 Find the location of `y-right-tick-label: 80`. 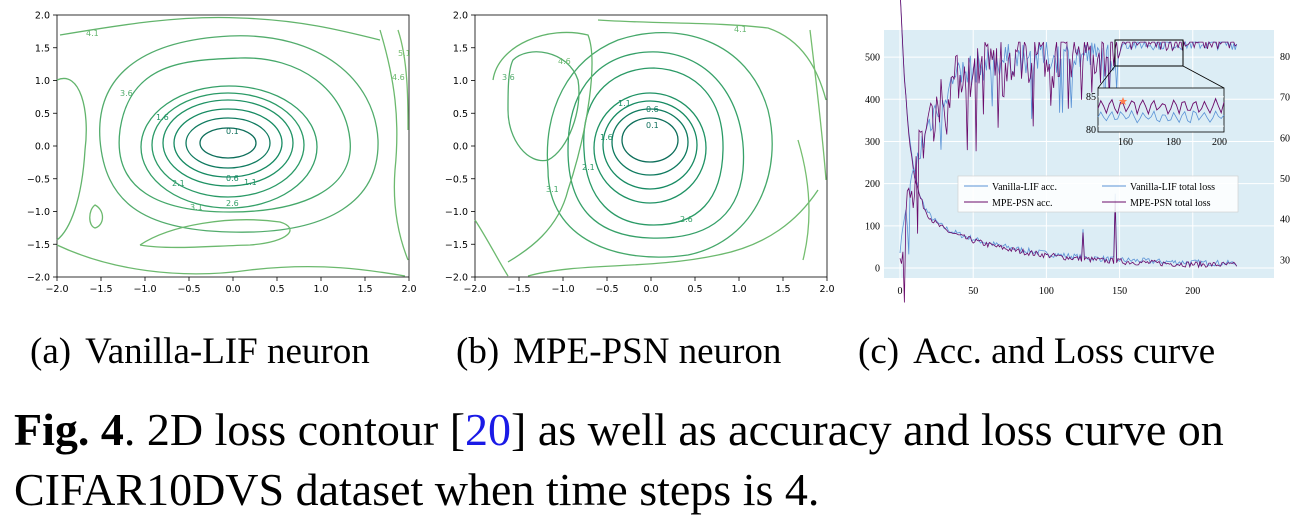

y-right-tick-label: 80 is located at coordinates (1285, 57).